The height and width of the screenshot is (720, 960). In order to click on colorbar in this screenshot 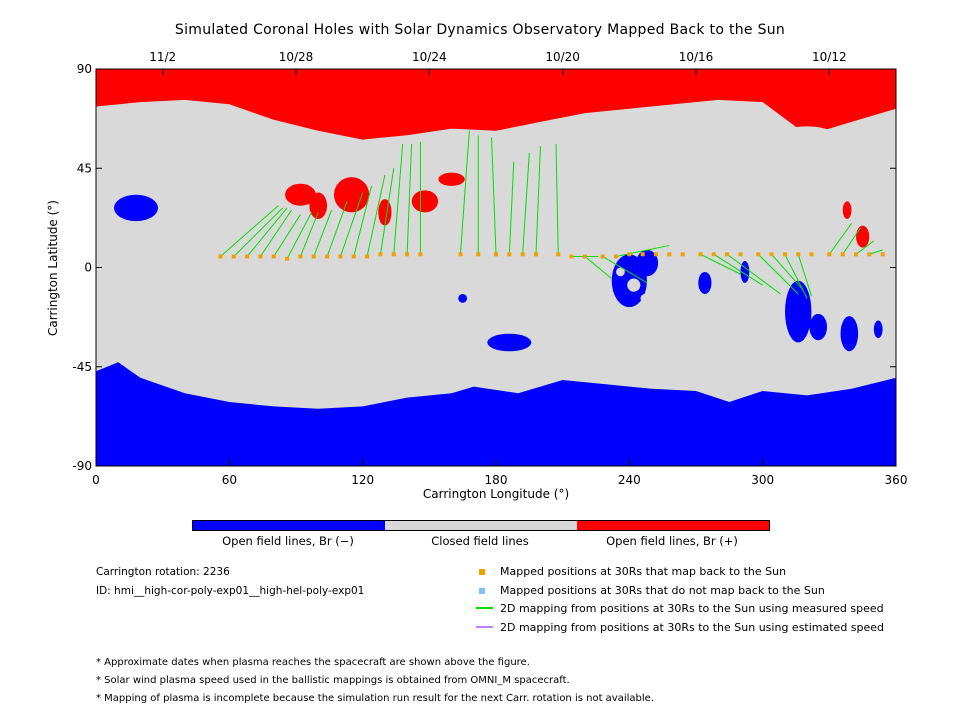, I will do `click(481, 525)`.